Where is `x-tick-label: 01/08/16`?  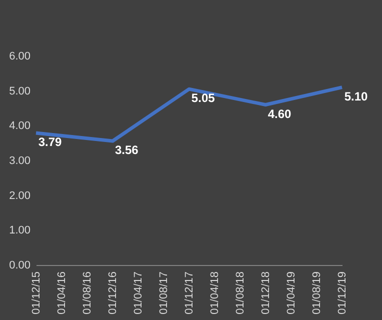
x-tick-label: 01/08/16 is located at coordinates (88, 293).